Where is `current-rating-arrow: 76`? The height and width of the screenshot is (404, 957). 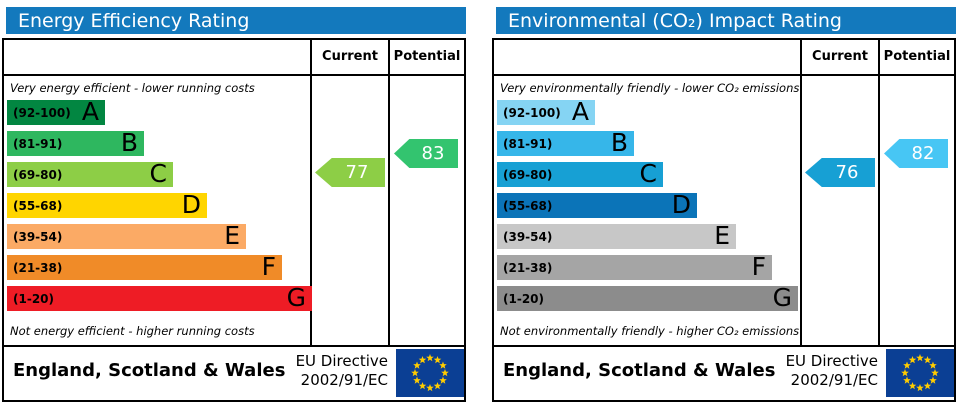
current-rating-arrow: 76 is located at coordinates (840, 172).